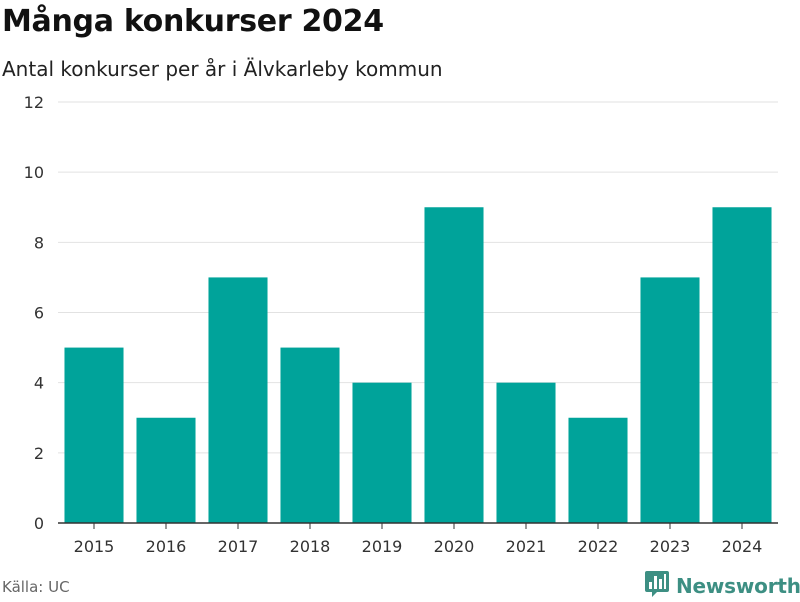 Image resolution: width=800 pixels, height=602 pixels. What do you see at coordinates (94, 546) in the screenshot?
I see `x-tick-label: 2015` at bounding box center [94, 546].